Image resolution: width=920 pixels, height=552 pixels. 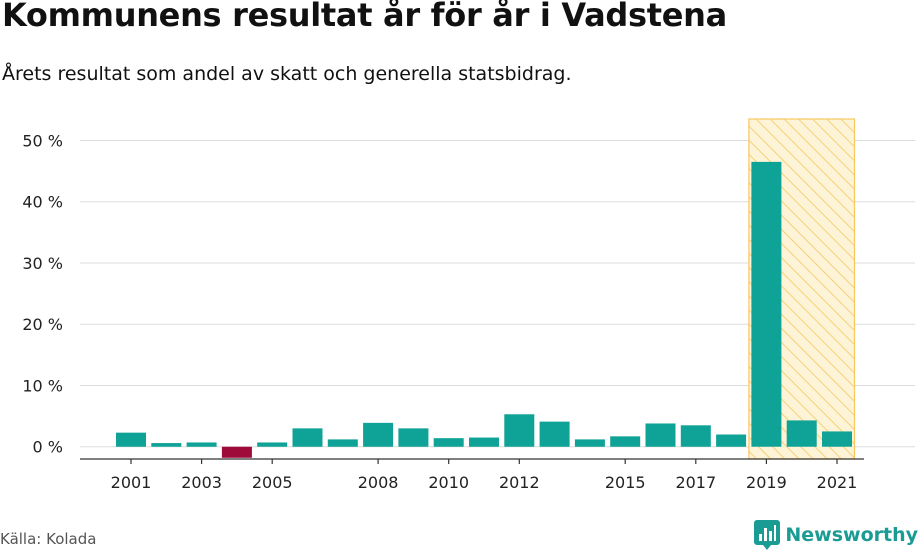 What do you see at coordinates (448, 442) in the screenshot?
I see `bar-2010` at bounding box center [448, 442].